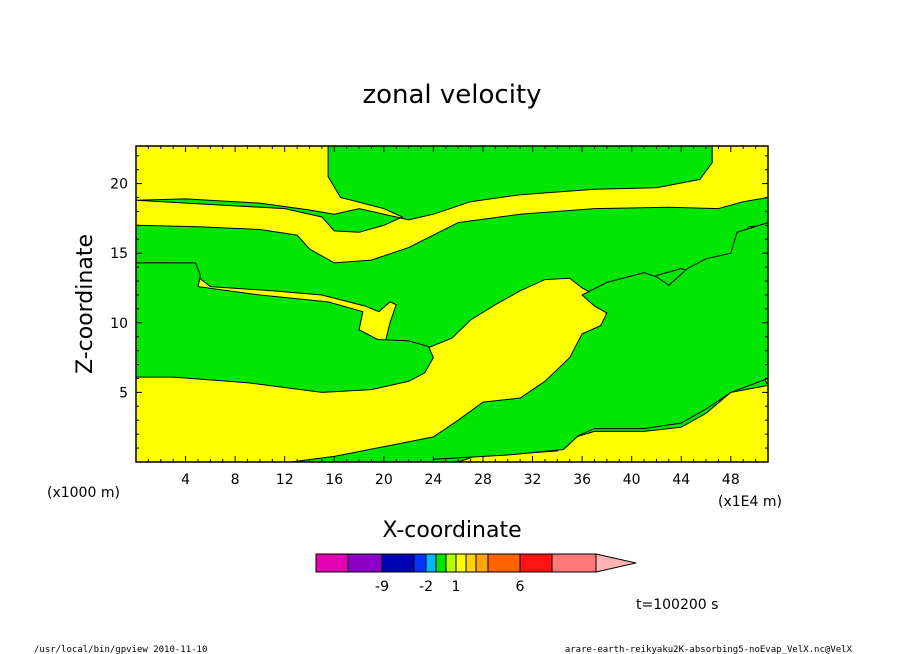 Image resolution: width=904 pixels, height=654 pixels. Describe the element at coordinates (456, 587) in the screenshot. I see `colorbar-tick-label: 1` at that location.